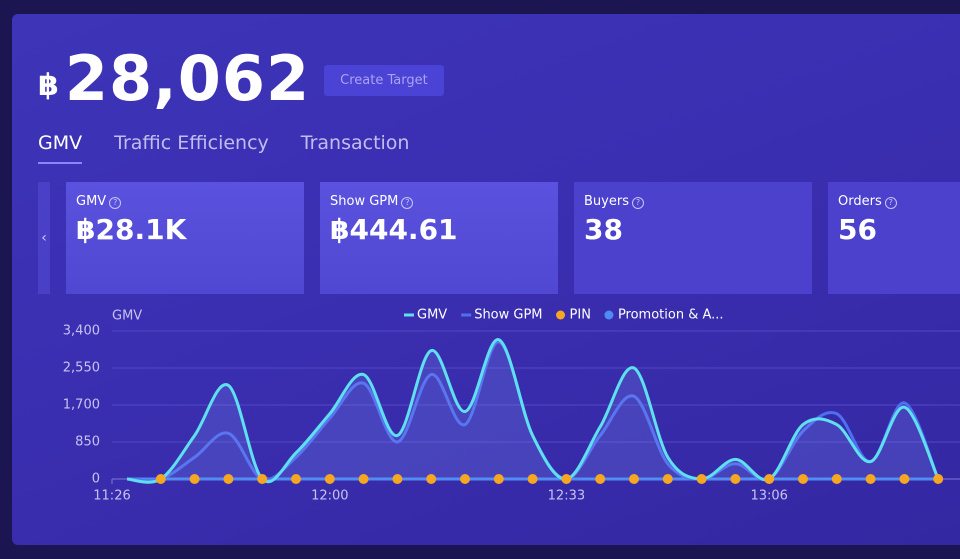  What do you see at coordinates (364, 201) in the screenshot?
I see `card-label-text: Show GPM` at bounding box center [364, 201].